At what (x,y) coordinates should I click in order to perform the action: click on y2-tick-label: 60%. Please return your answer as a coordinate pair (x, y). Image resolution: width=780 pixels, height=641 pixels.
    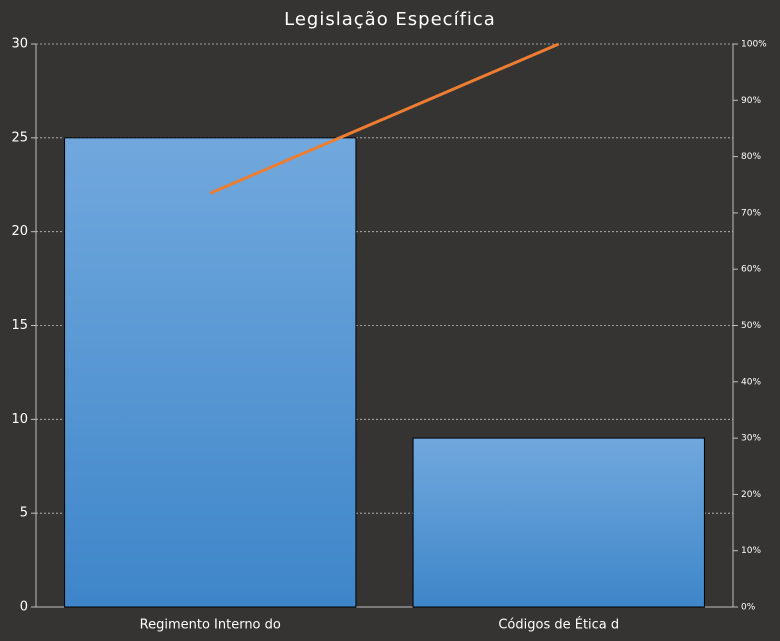
    Looking at the image, I should click on (751, 270).